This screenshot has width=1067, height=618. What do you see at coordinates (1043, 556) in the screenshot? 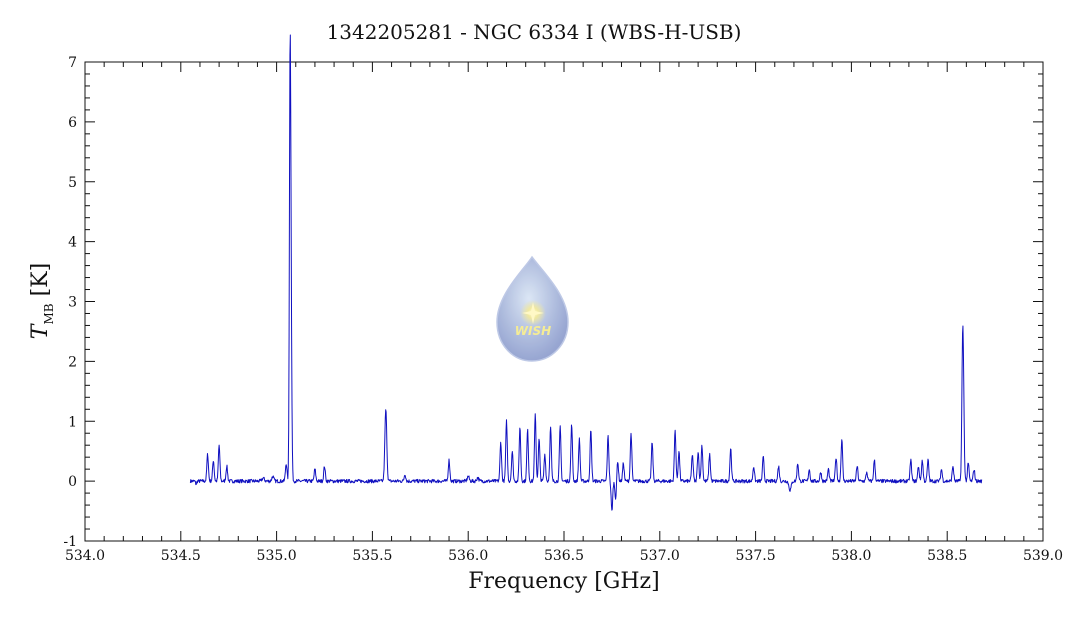
I see `x-tick-label: 539.0` at bounding box center [1043, 556].